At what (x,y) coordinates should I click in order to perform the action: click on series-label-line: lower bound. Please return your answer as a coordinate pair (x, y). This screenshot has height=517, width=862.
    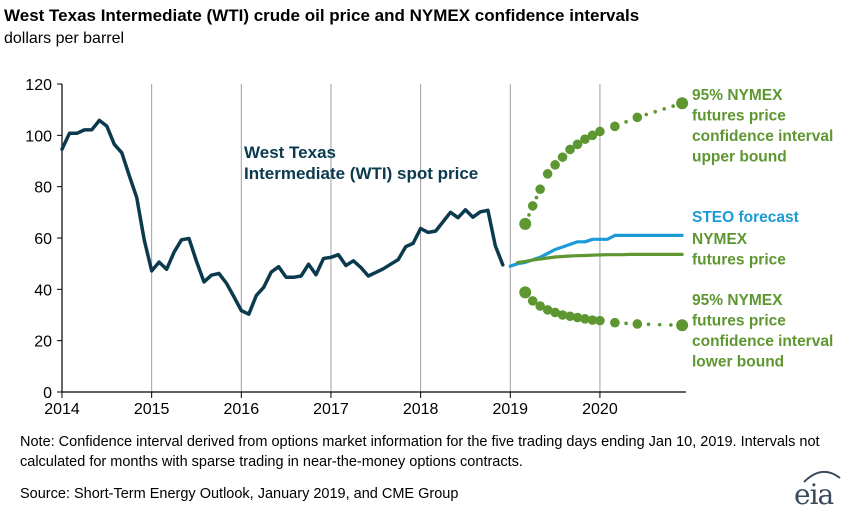
    Looking at the image, I should click on (738, 362).